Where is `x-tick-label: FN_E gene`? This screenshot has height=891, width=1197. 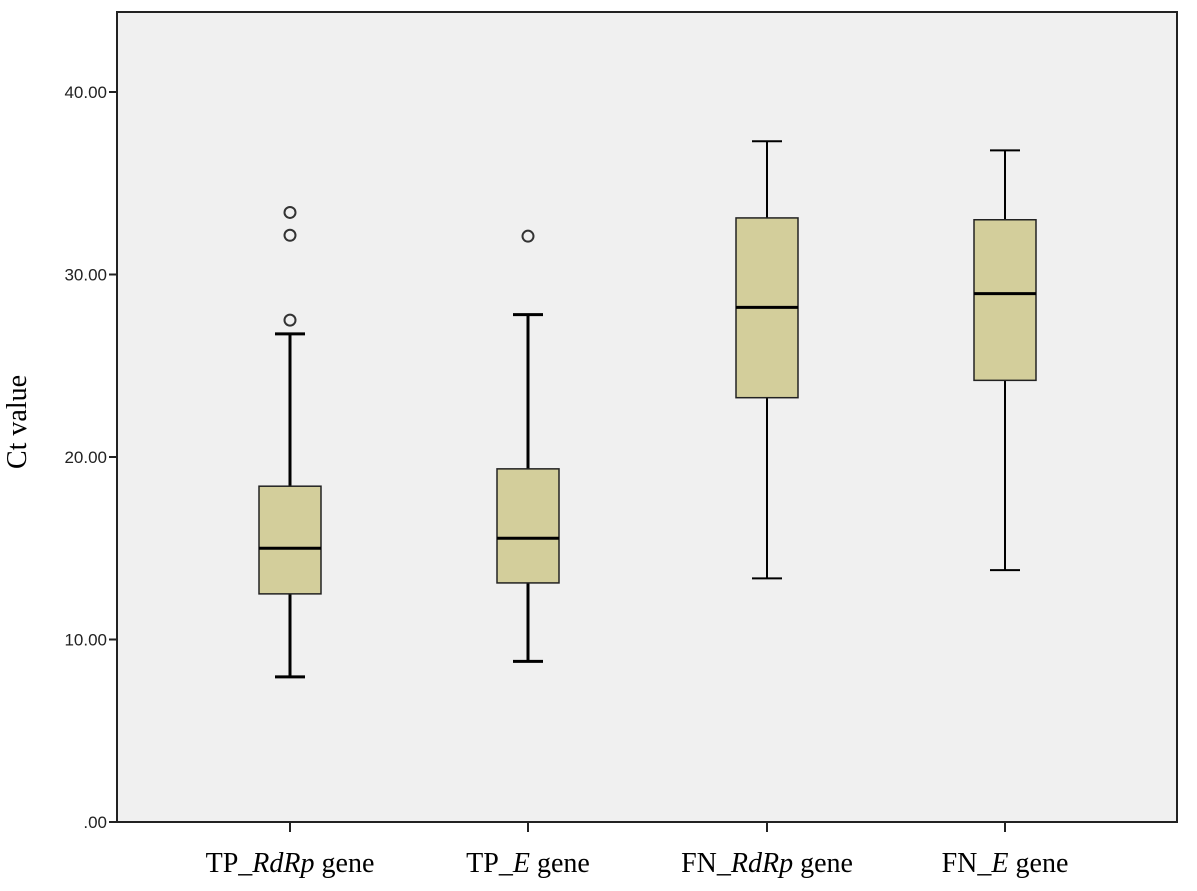 x-tick-label: FN_E gene is located at coordinates (1005, 863).